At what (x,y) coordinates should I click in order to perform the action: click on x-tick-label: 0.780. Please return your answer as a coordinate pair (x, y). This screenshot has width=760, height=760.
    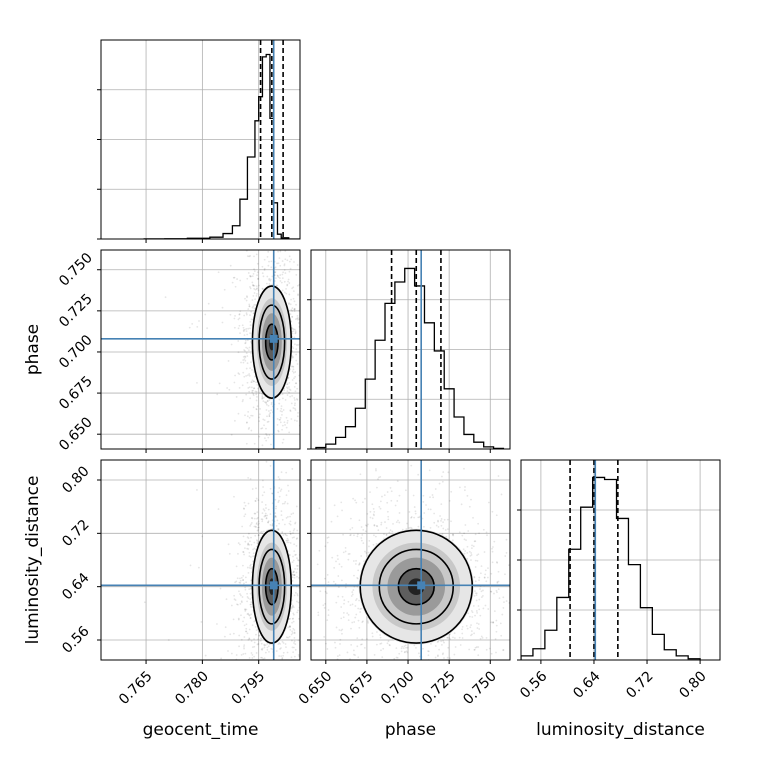
    Looking at the image, I should click on (192, 688).